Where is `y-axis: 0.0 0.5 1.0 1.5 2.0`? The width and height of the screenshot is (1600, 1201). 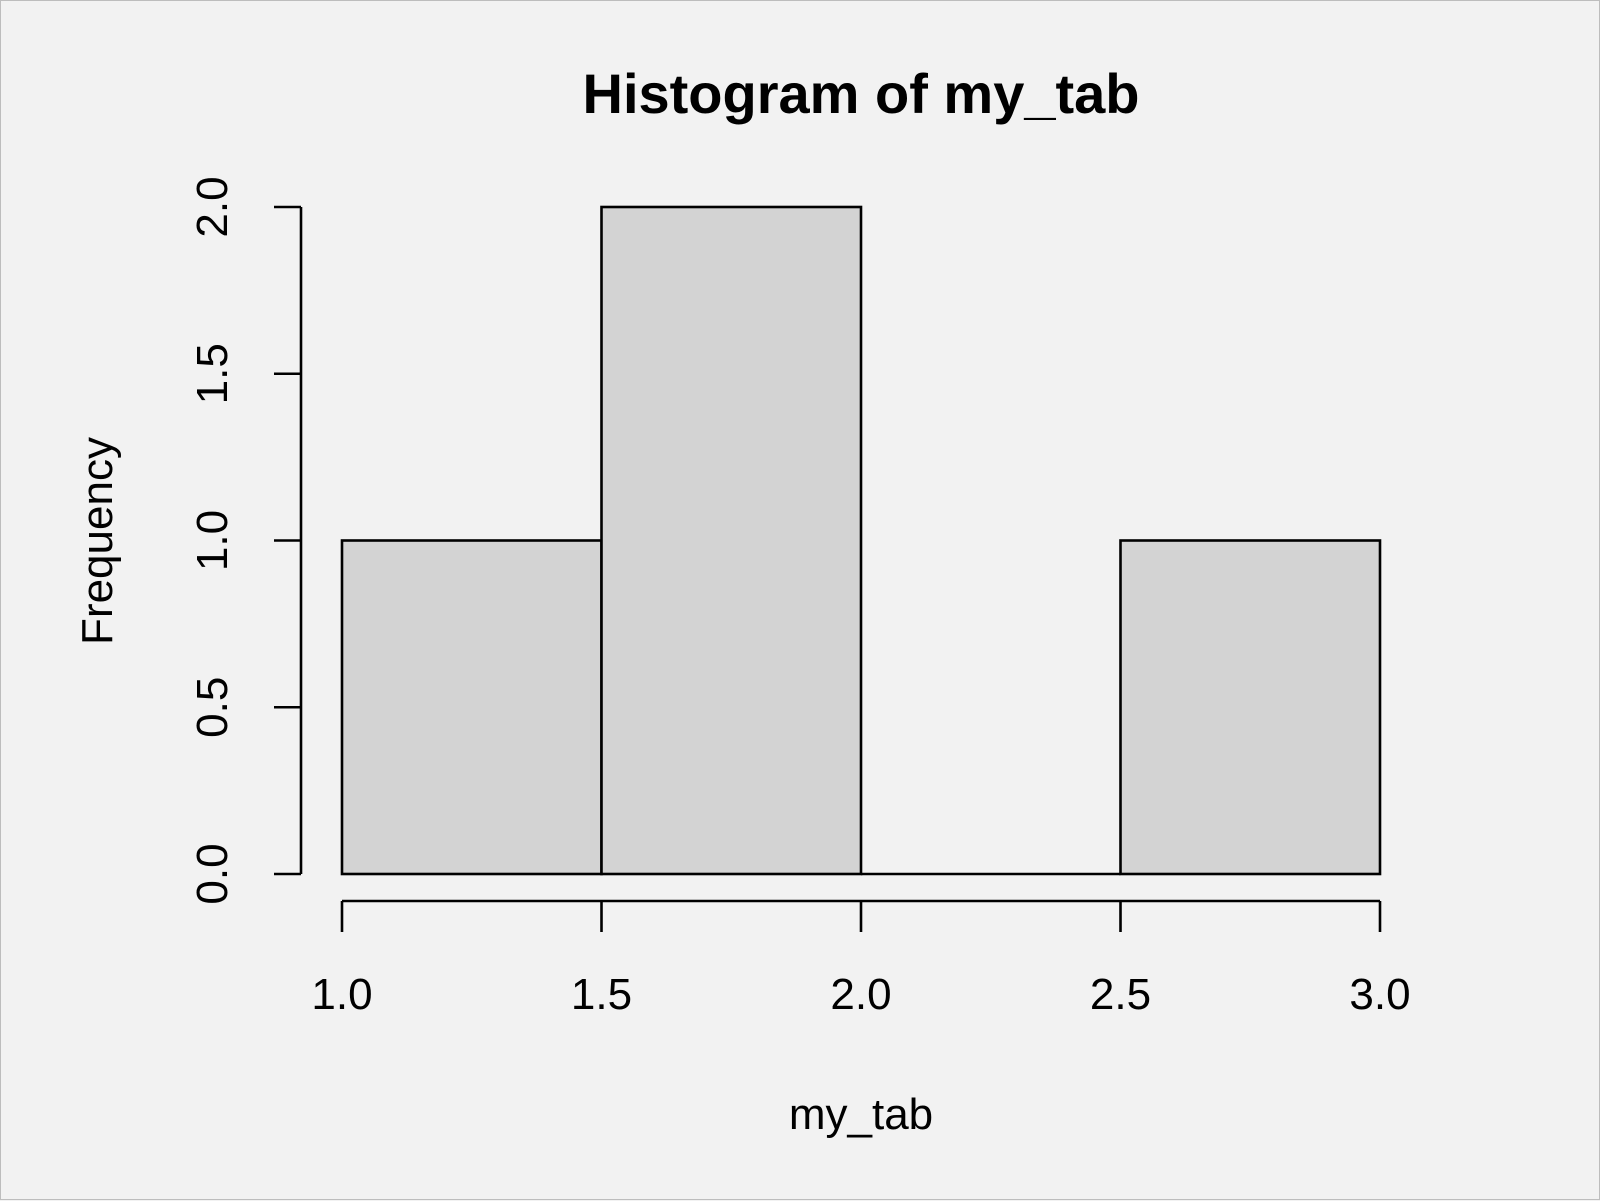
y-axis: 0.0 0.5 1.0 1.5 2.0 is located at coordinates (245, 540).